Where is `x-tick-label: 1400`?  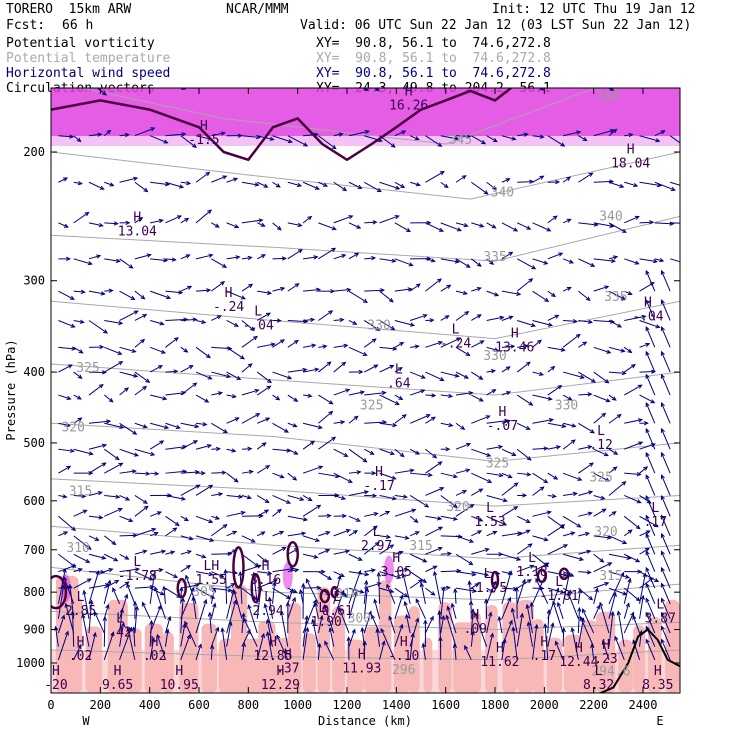 x-tick-label: 1400 is located at coordinates (396, 705).